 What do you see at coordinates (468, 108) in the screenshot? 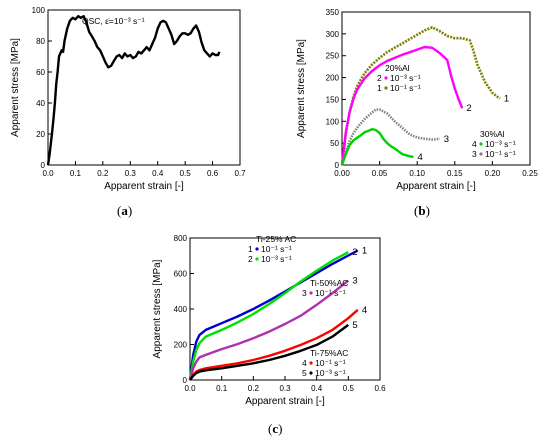
I see `series-end-label: 2` at bounding box center [468, 108].